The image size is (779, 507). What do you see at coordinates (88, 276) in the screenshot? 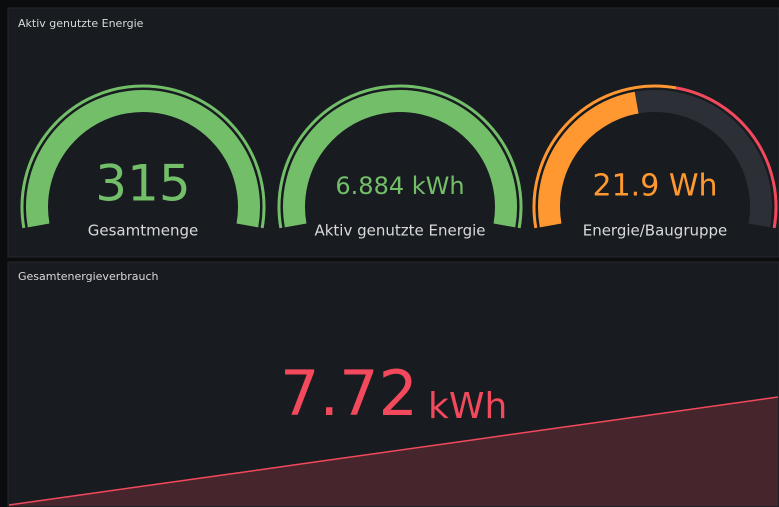
I see `panel-title: Gesamtenergieverbrauch` at bounding box center [88, 276].